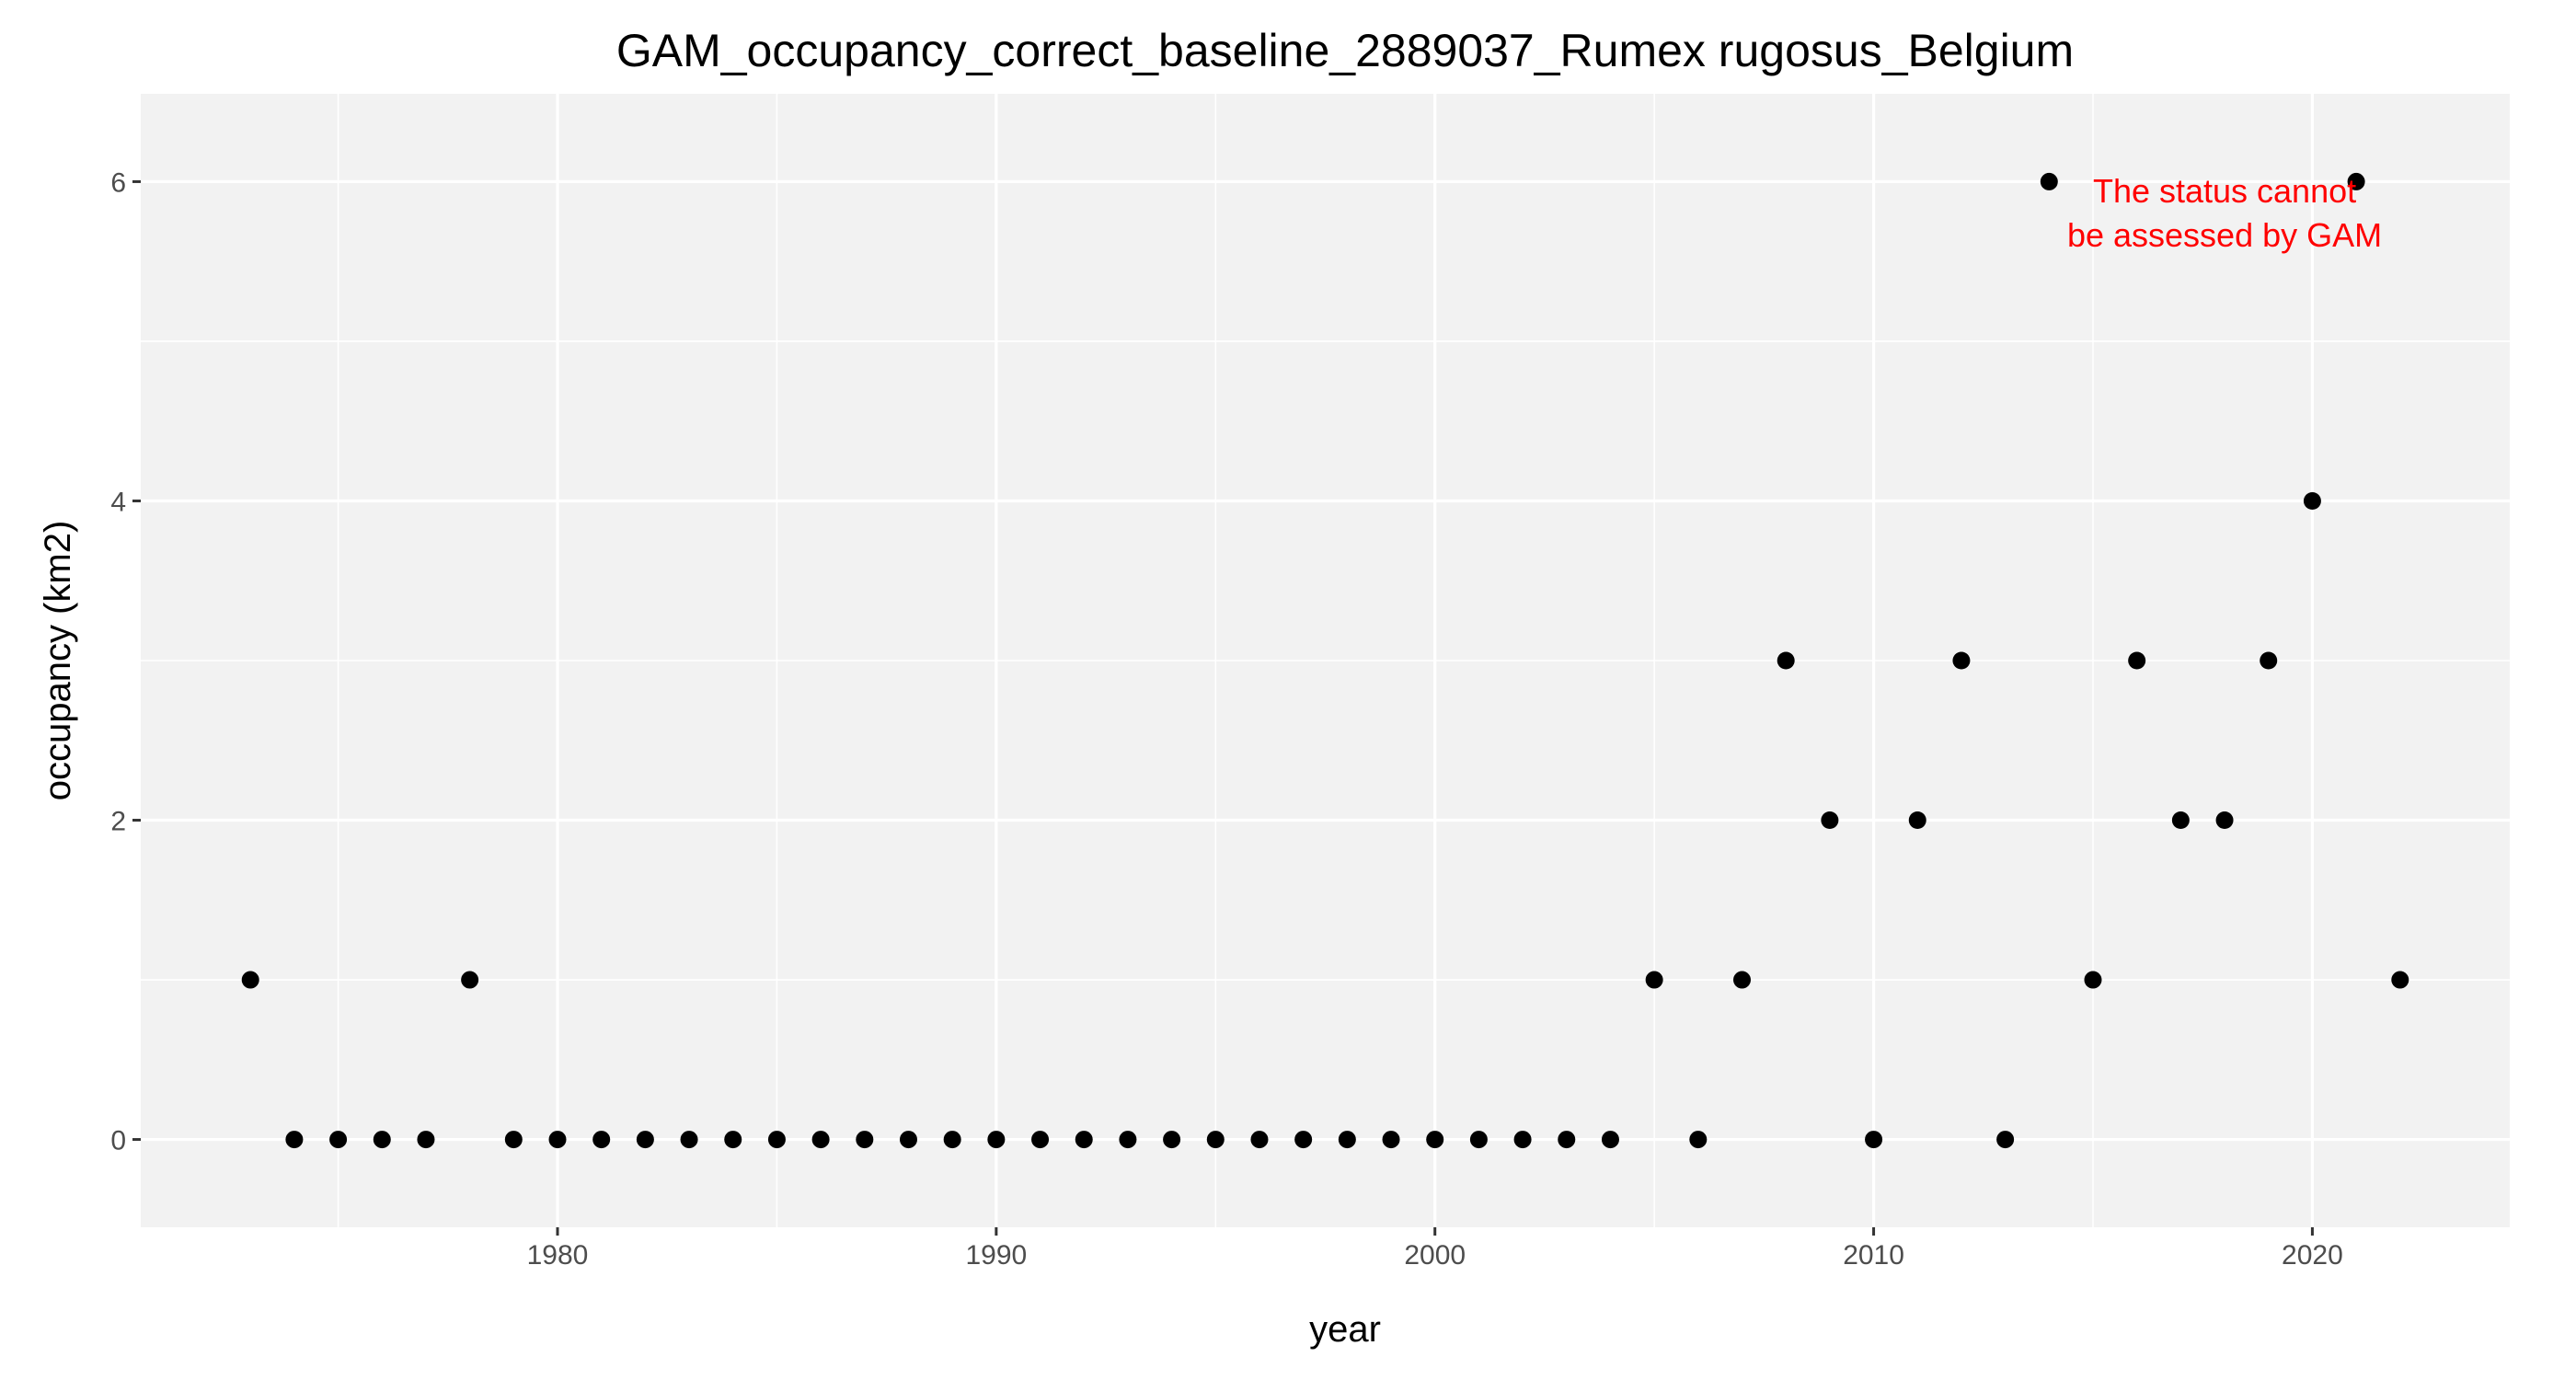  Describe the element at coordinates (1435, 1255) in the screenshot. I see `x-tick-label: 2000` at that location.